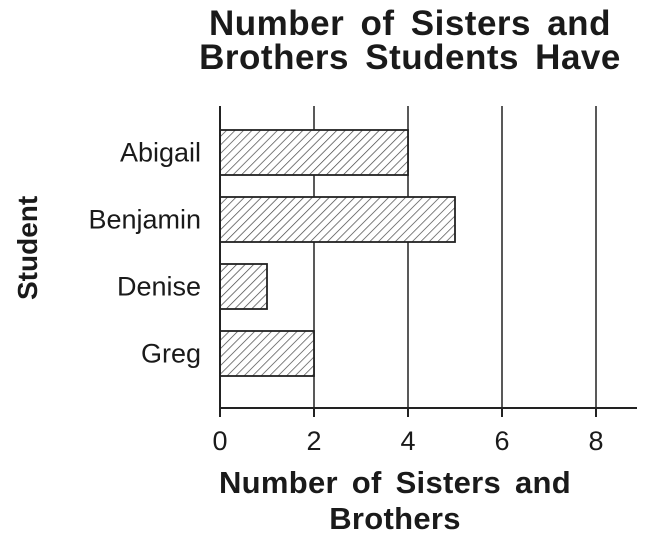 This screenshot has width=663, height=537. I want to click on chart-title-line-1: Number of Sisters and, so click(410, 23).